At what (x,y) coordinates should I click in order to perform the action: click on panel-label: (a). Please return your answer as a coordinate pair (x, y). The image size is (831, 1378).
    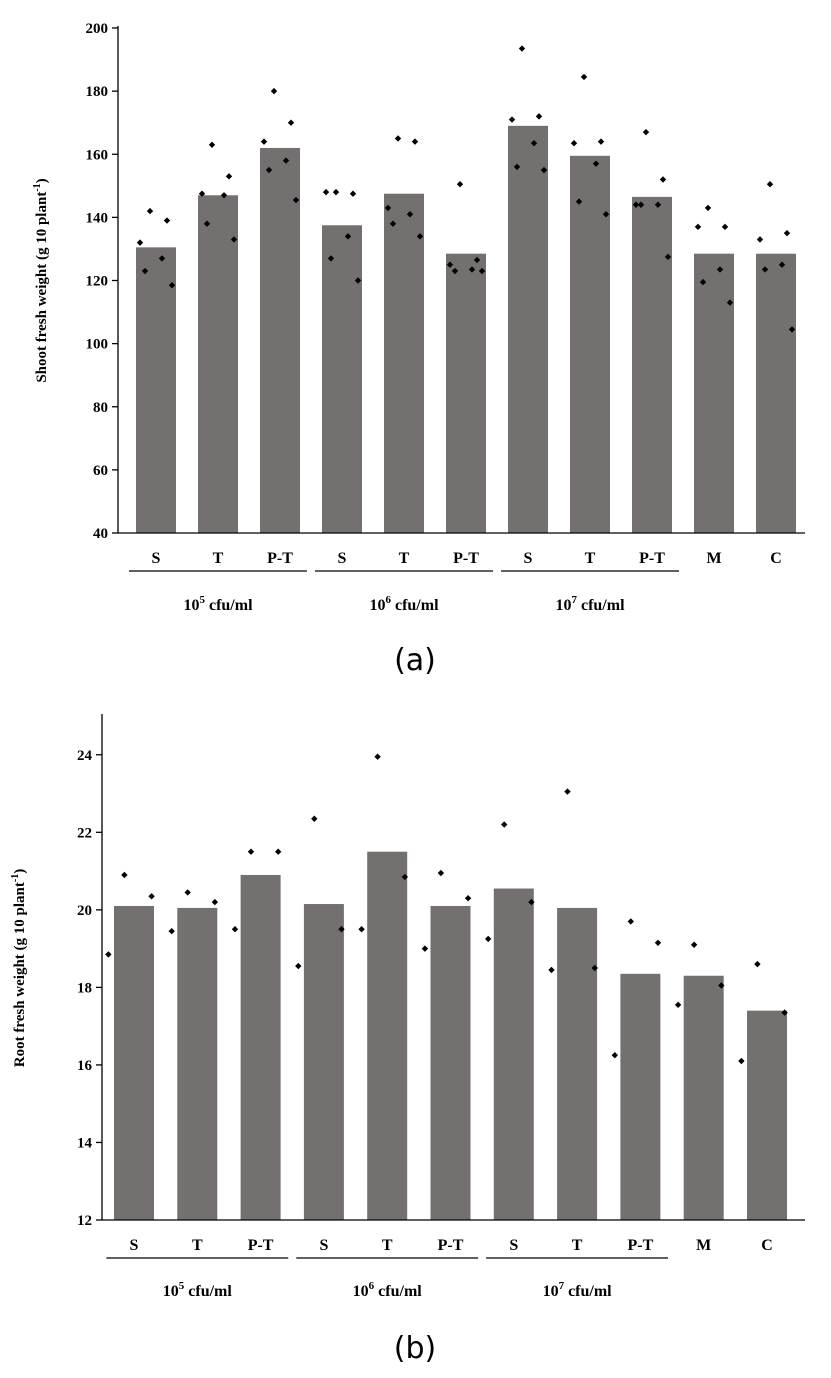
    Looking at the image, I should click on (415, 660).